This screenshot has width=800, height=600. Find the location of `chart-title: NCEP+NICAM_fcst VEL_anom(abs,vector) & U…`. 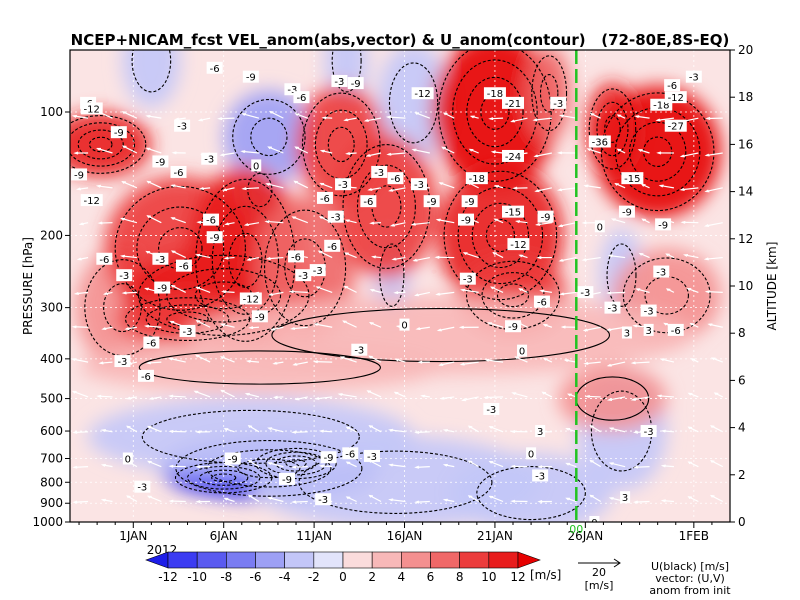

chart-title: NCEP+NICAM_fcst VEL_anom(abs,vector) & U… is located at coordinates (400, 40).